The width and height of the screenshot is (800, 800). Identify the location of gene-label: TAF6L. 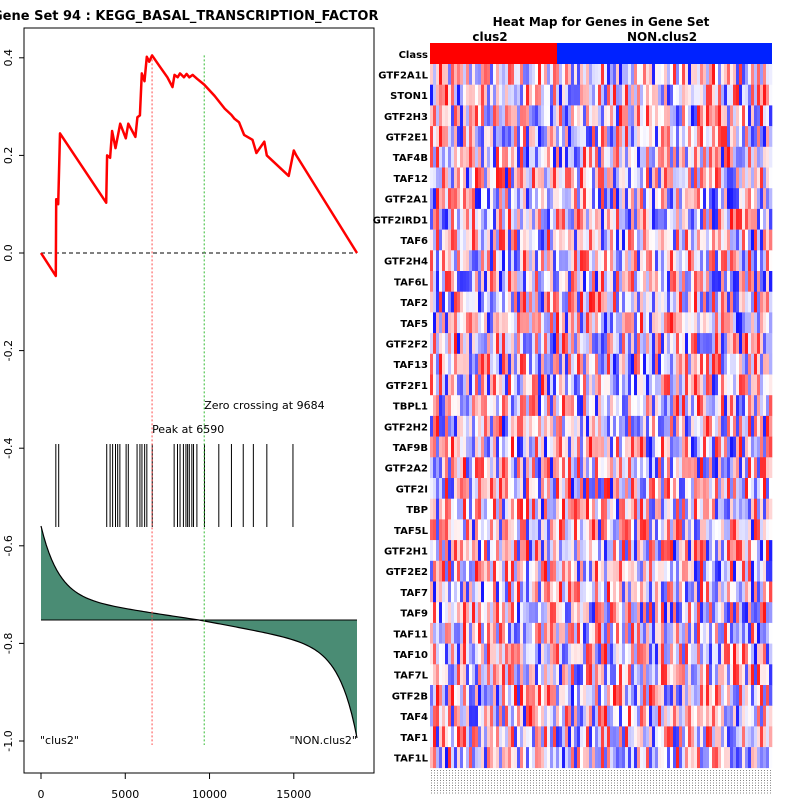
(411, 282).